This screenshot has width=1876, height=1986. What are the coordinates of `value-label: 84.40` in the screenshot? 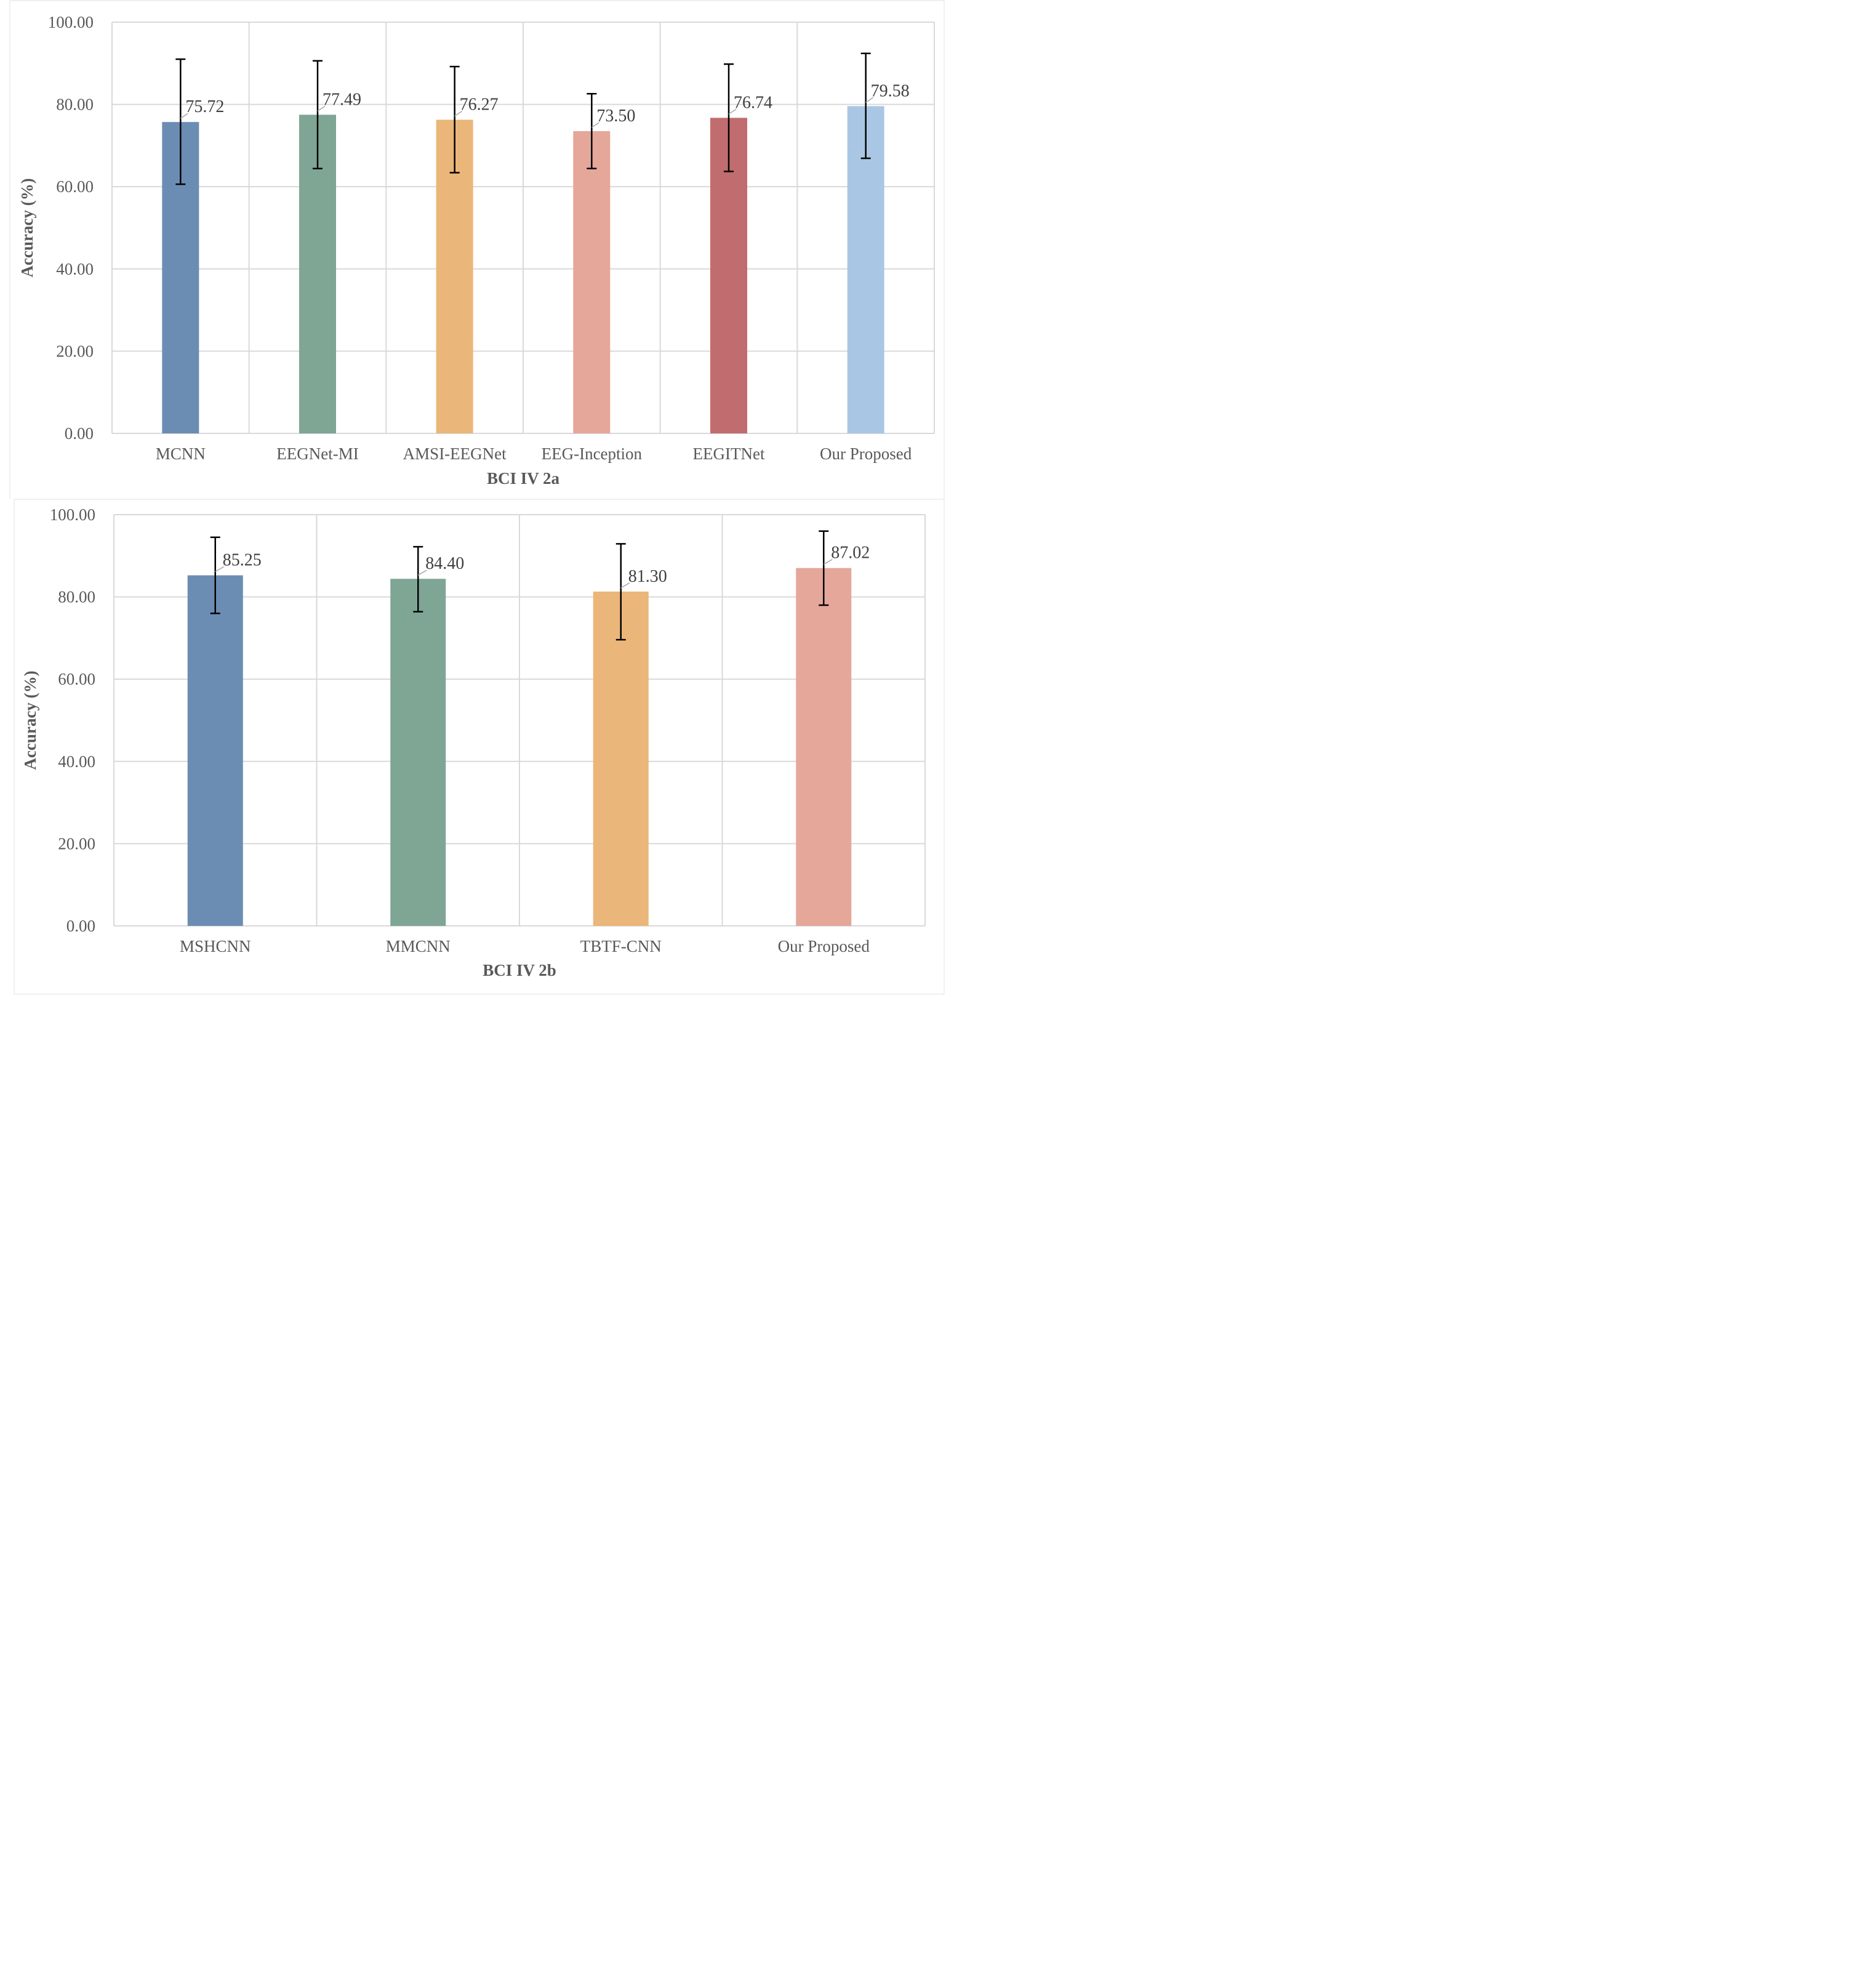 It's located at (445, 563).